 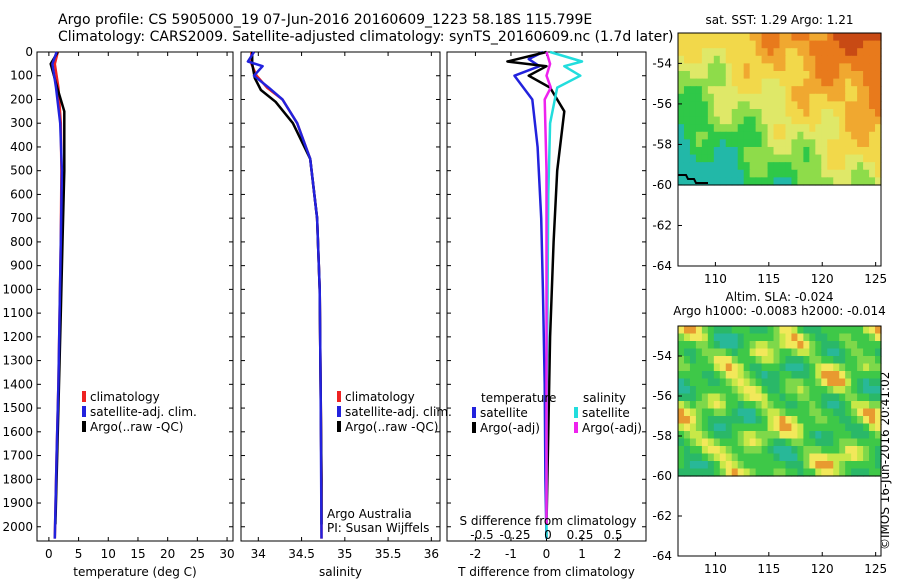 I want to click on ytick-label: 1300, so click(x=17, y=361).